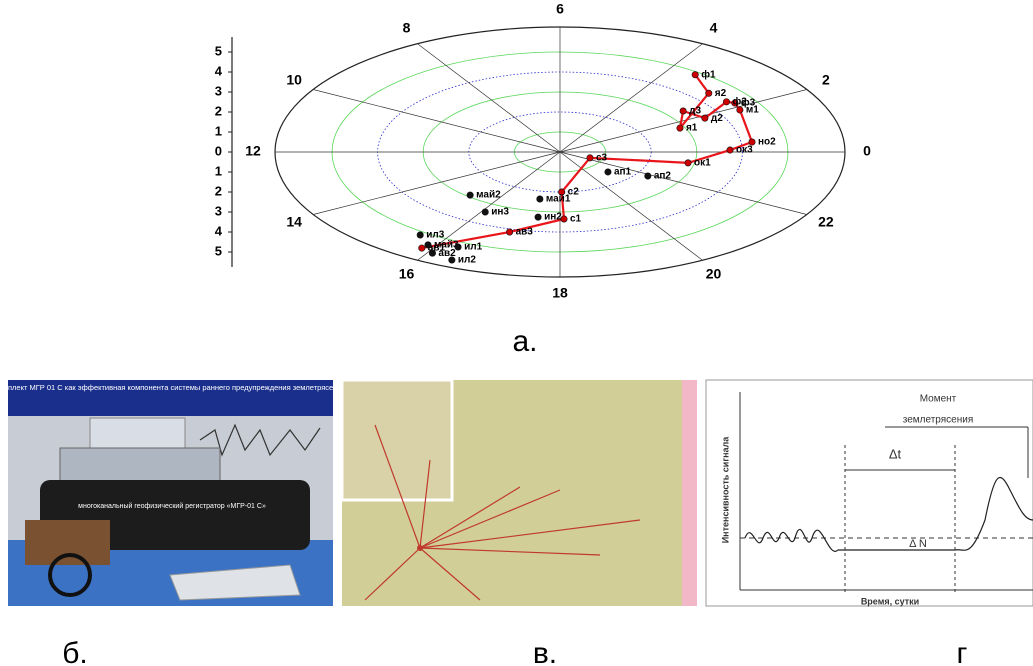 This screenshot has width=1033, height=666. I want to click on point-label: с2, so click(574, 192).